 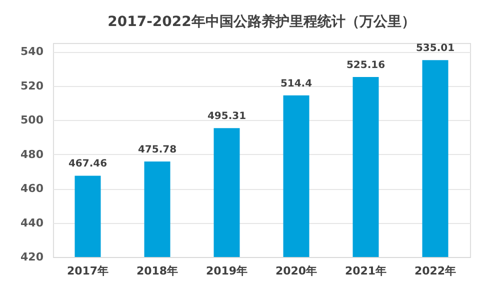 I want to click on y-tick-label: 540, so click(x=32, y=51).